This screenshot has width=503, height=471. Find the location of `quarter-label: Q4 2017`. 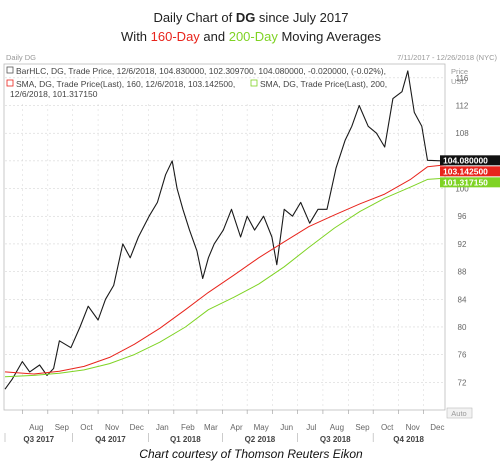

quarter-label: Q4 2017 is located at coordinates (110, 439).